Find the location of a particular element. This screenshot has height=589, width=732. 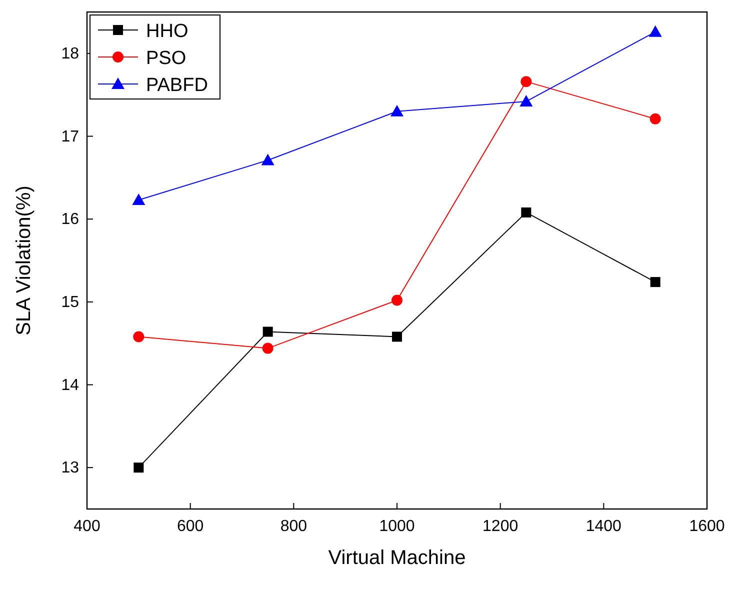

x-tick-label: 600 is located at coordinates (190, 526).